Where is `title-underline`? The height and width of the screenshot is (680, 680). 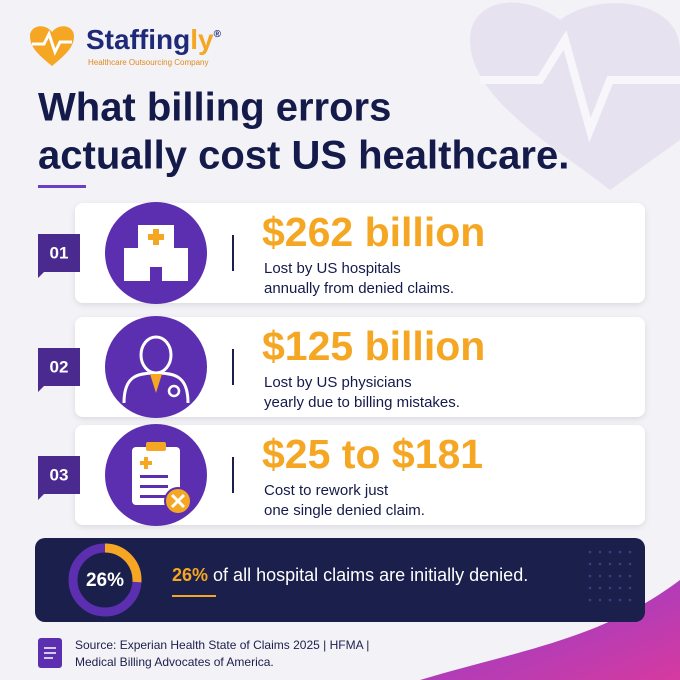
title-underline is located at coordinates (62, 186).